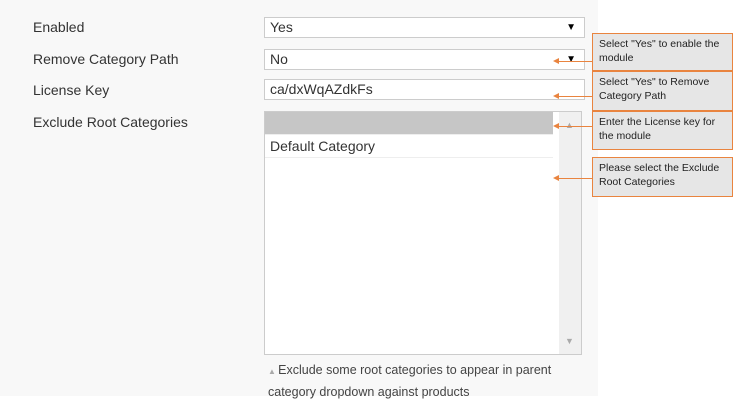 The width and height of the screenshot is (750, 403). I want to click on enabled-value: Yes, so click(281, 27).